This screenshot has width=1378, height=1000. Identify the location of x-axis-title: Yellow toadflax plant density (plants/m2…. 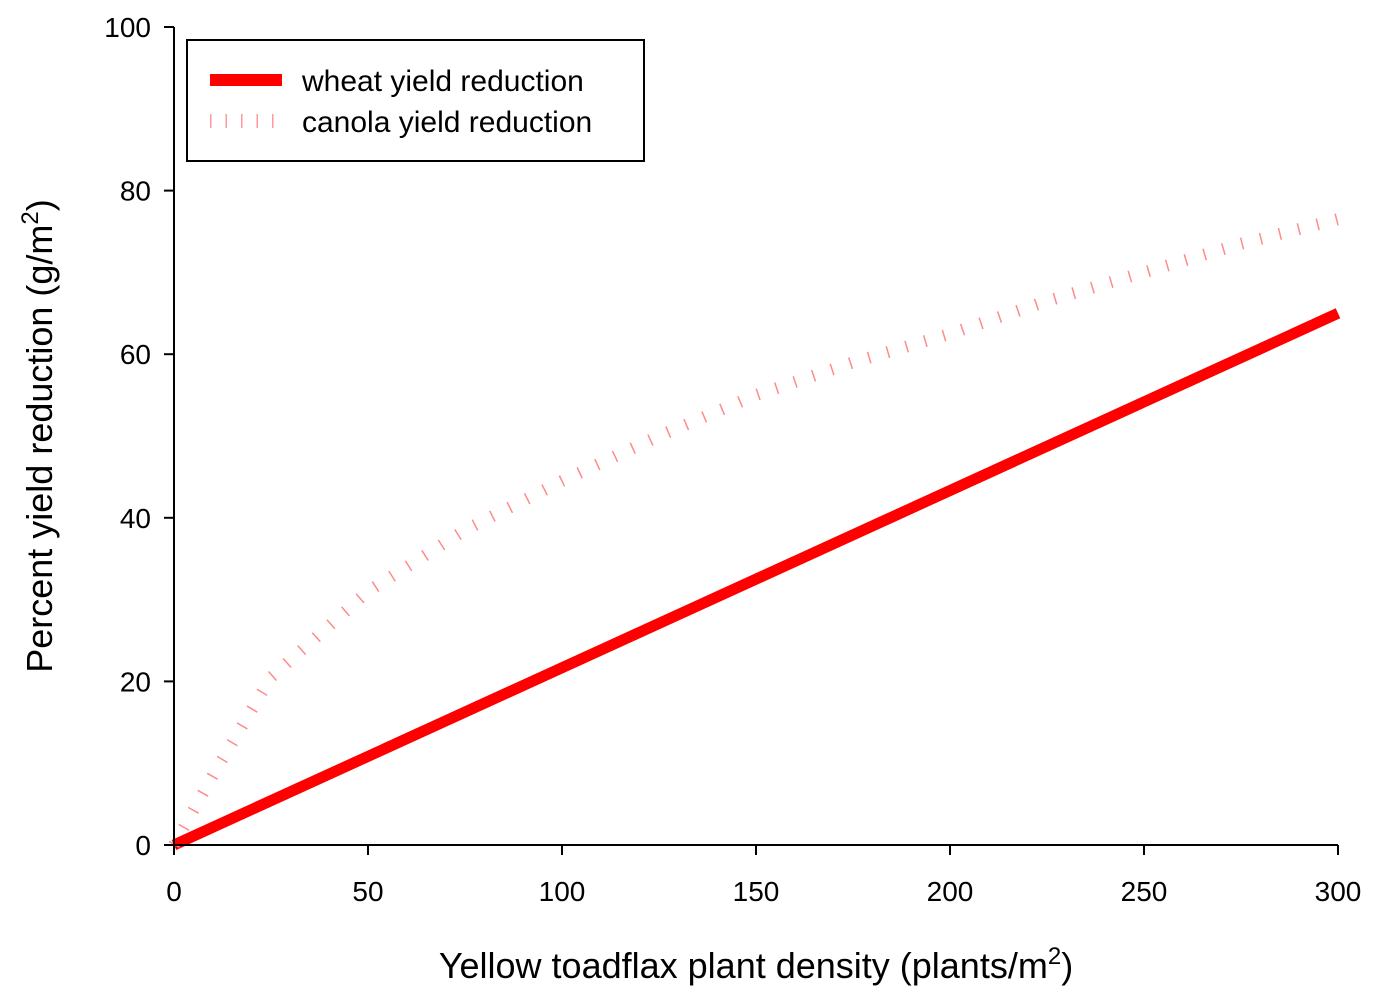
(756, 964).